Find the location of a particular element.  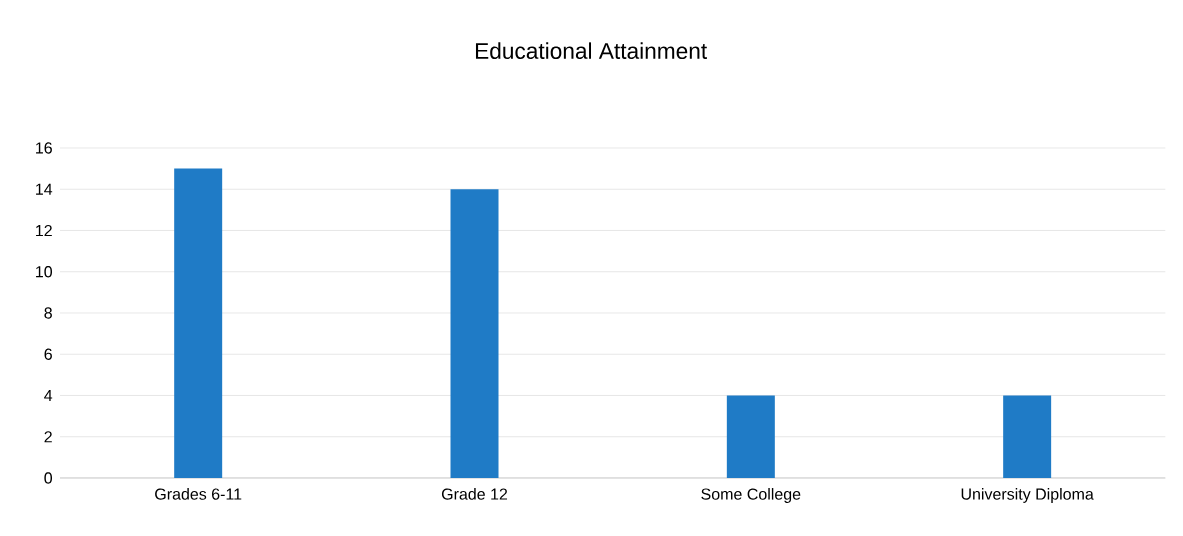

y-tick-label: 10 is located at coordinates (44, 272).